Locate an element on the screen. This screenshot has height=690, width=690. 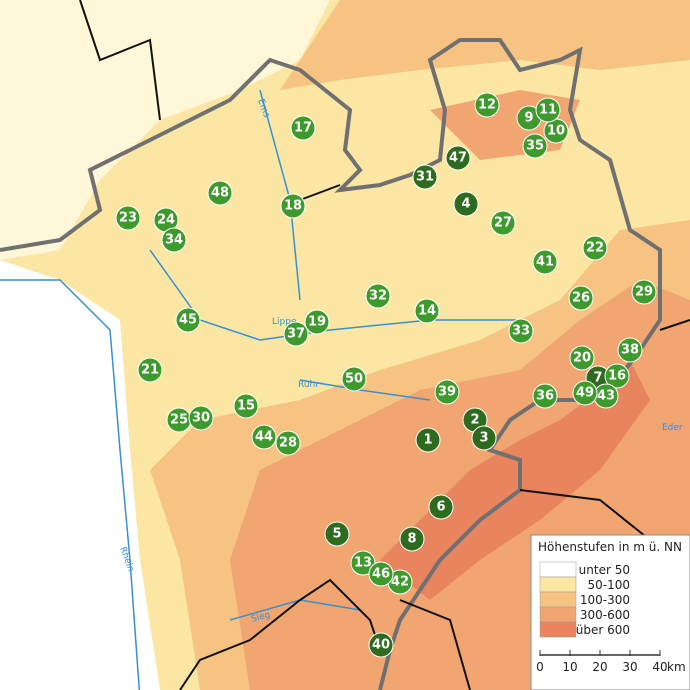
site: 22 is located at coordinates (595, 248).